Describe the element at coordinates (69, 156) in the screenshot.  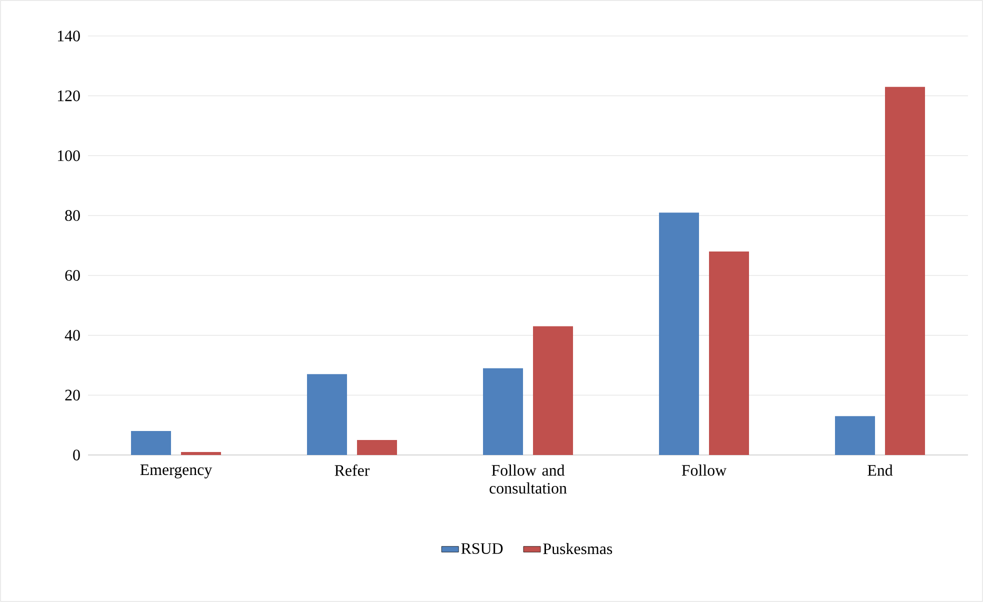
I see `y-tick-label: 100` at that location.